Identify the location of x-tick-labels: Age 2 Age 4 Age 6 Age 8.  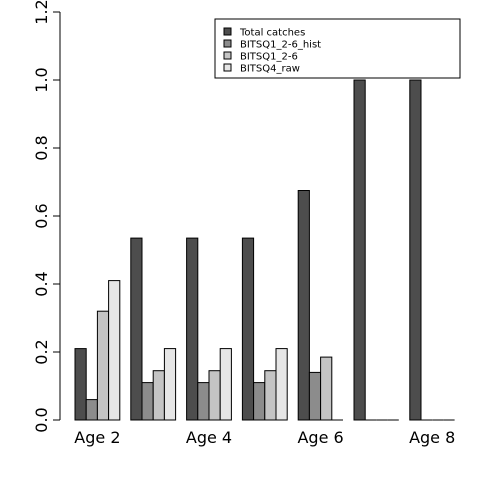
(264, 437).